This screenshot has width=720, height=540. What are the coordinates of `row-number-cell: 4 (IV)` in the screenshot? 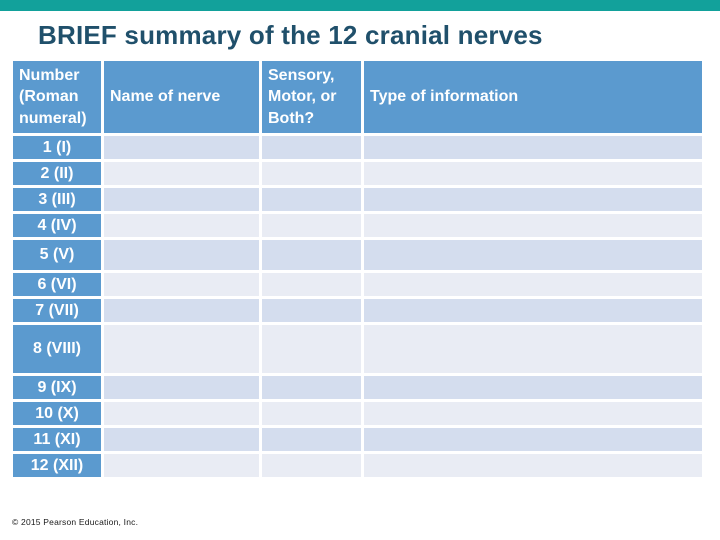 It's located at (57, 225).